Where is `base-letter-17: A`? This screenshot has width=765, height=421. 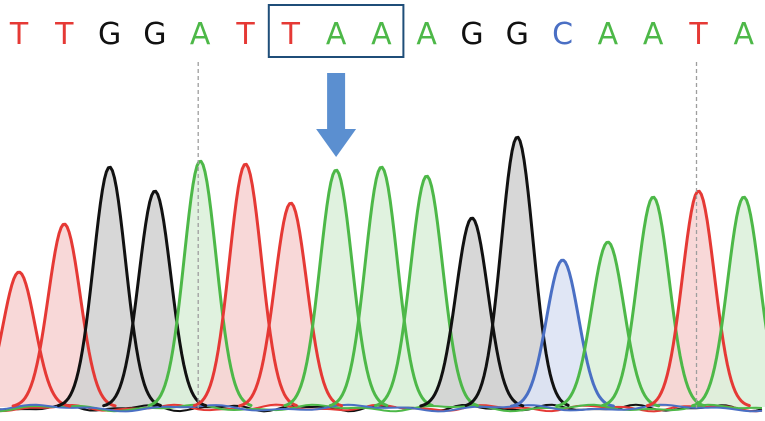
base-letter-17: A is located at coordinates (744, 34).